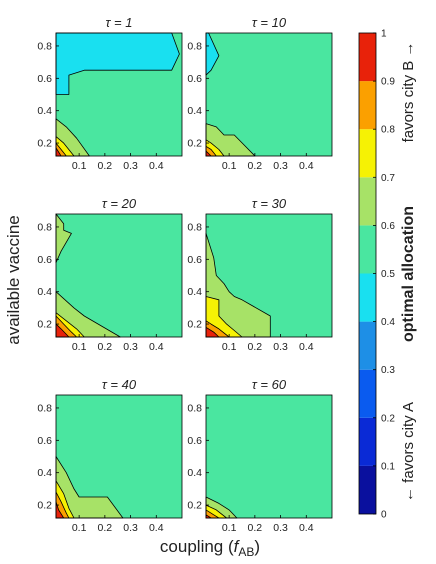  I want to click on panel-title: τ = 30, so click(269, 203).